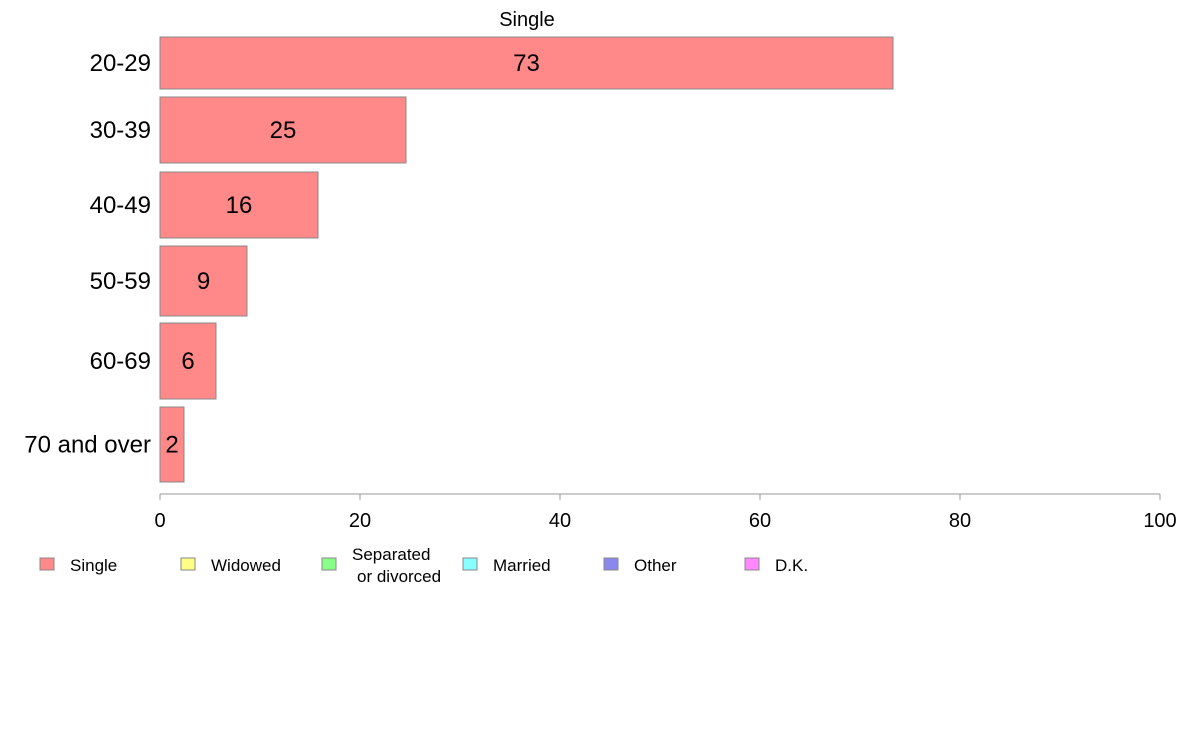 Image resolution: width=1188 pixels, height=736 pixels. I want to click on x-axis: 0 20 40 60 80 100, so click(665, 512).